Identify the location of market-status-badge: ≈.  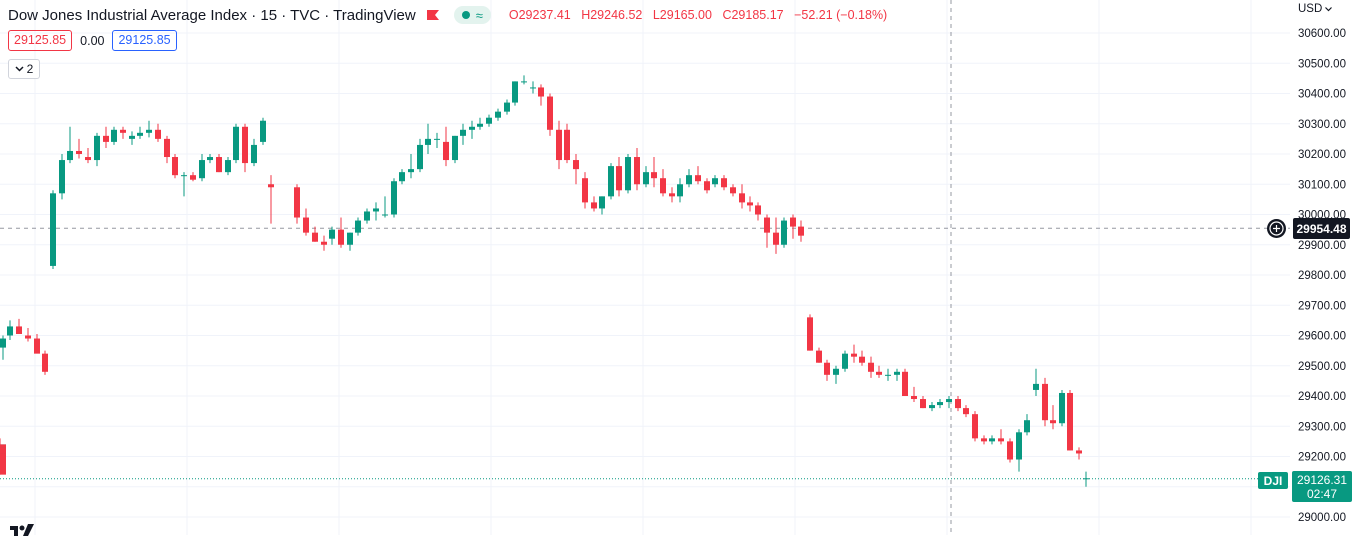
(472, 15).